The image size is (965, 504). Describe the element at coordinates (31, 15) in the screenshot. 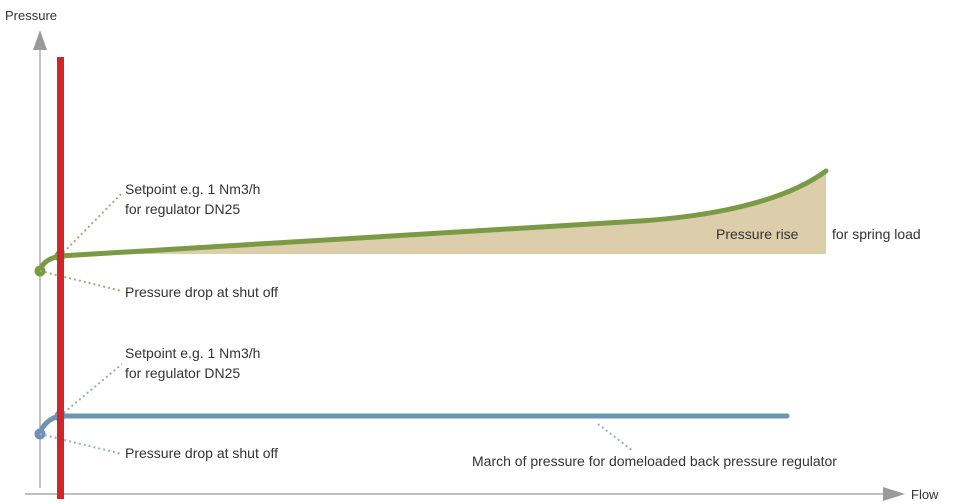

I see `y-axis-label: Pressure` at that location.